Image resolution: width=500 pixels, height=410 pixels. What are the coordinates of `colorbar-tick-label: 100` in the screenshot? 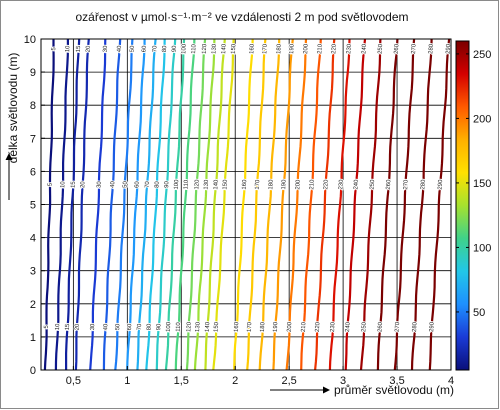 It's located at (482, 248).